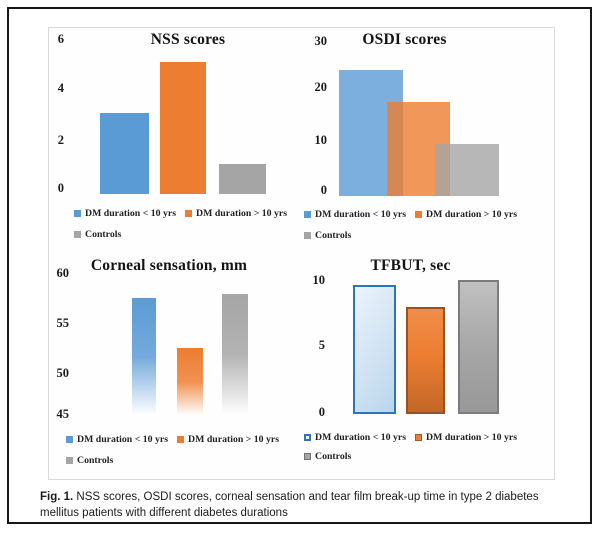  I want to click on y-tick-label: 55, so click(63, 323).